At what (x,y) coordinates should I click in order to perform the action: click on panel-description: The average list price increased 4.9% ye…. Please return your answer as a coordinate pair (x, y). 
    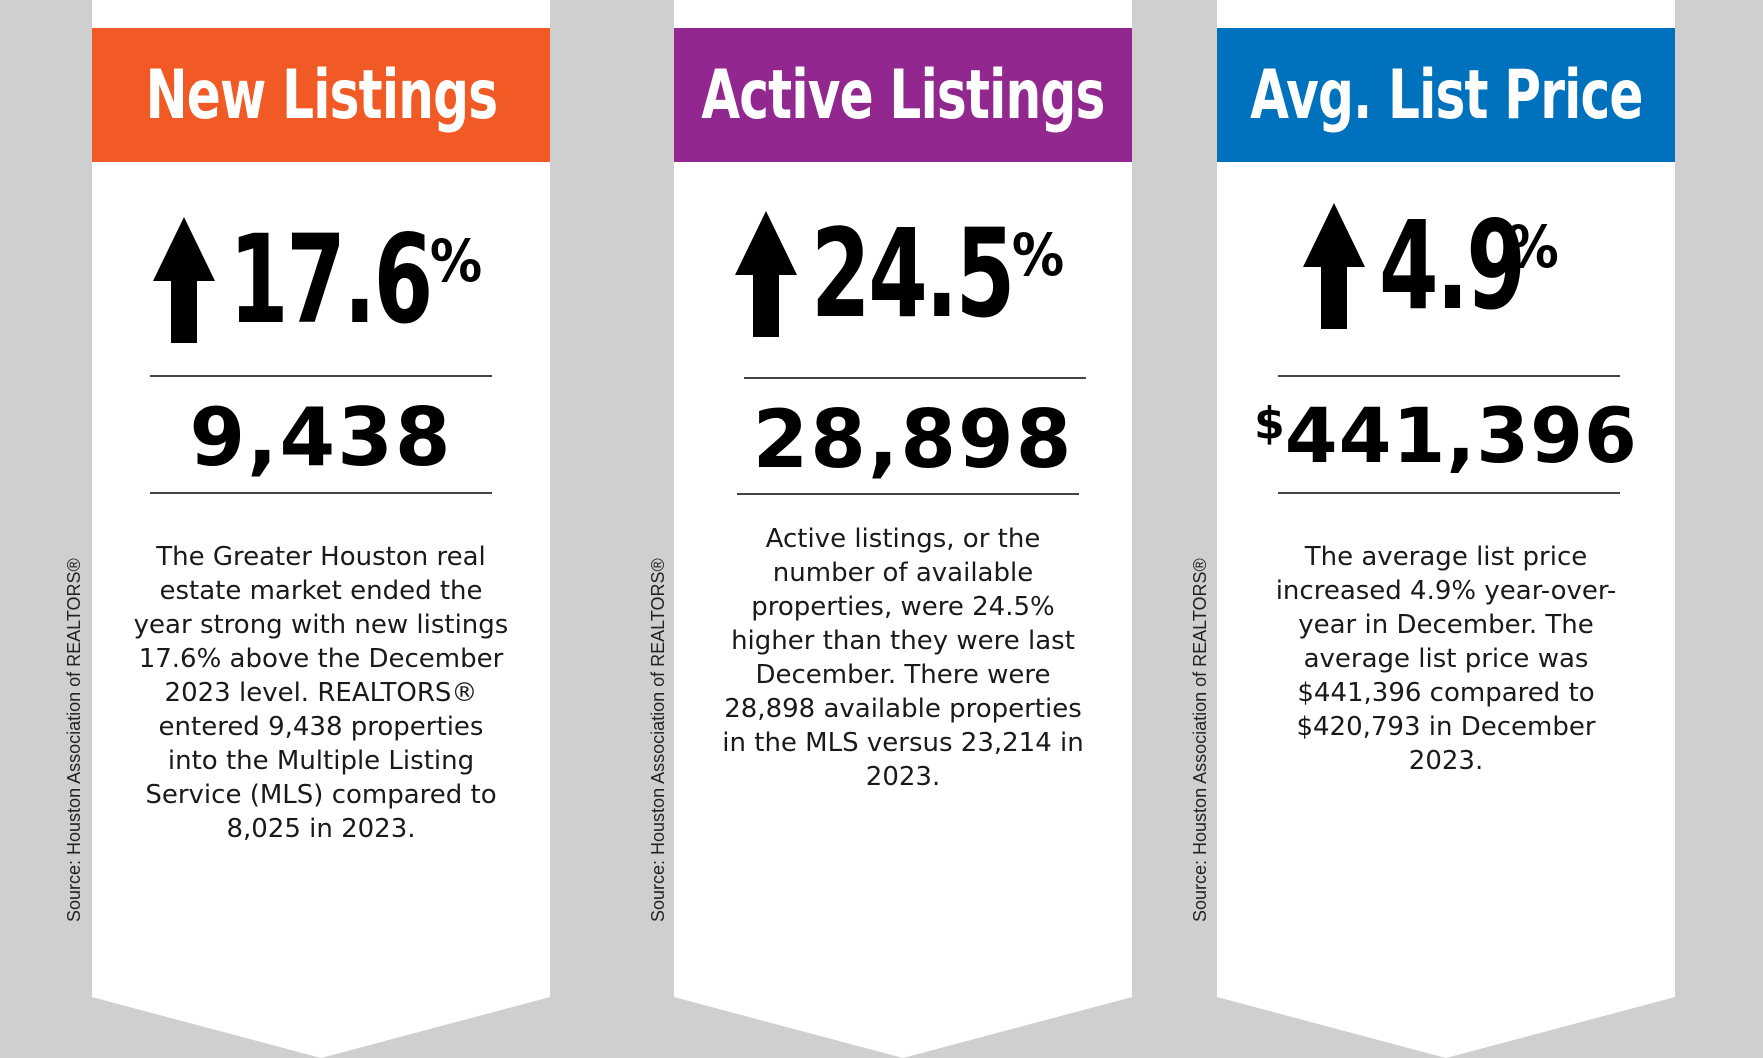
    Looking at the image, I should click on (1446, 659).